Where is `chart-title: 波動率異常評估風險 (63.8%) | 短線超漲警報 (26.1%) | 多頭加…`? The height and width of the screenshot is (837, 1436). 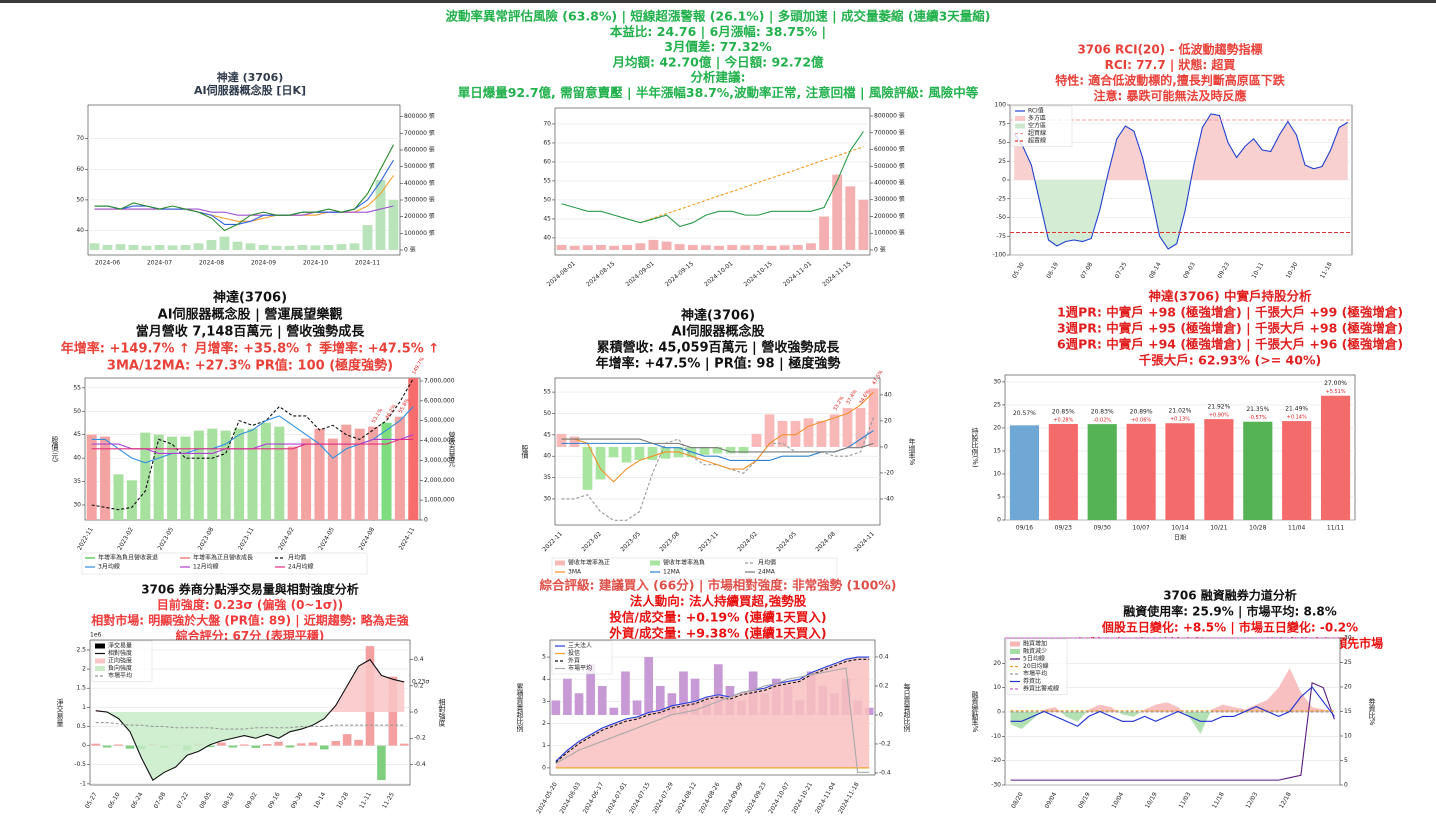 chart-title: 波動率異常評估風險 (63.8%) | 短線超漲警報 (26.1%) | 多頭加… is located at coordinates (717, 16).